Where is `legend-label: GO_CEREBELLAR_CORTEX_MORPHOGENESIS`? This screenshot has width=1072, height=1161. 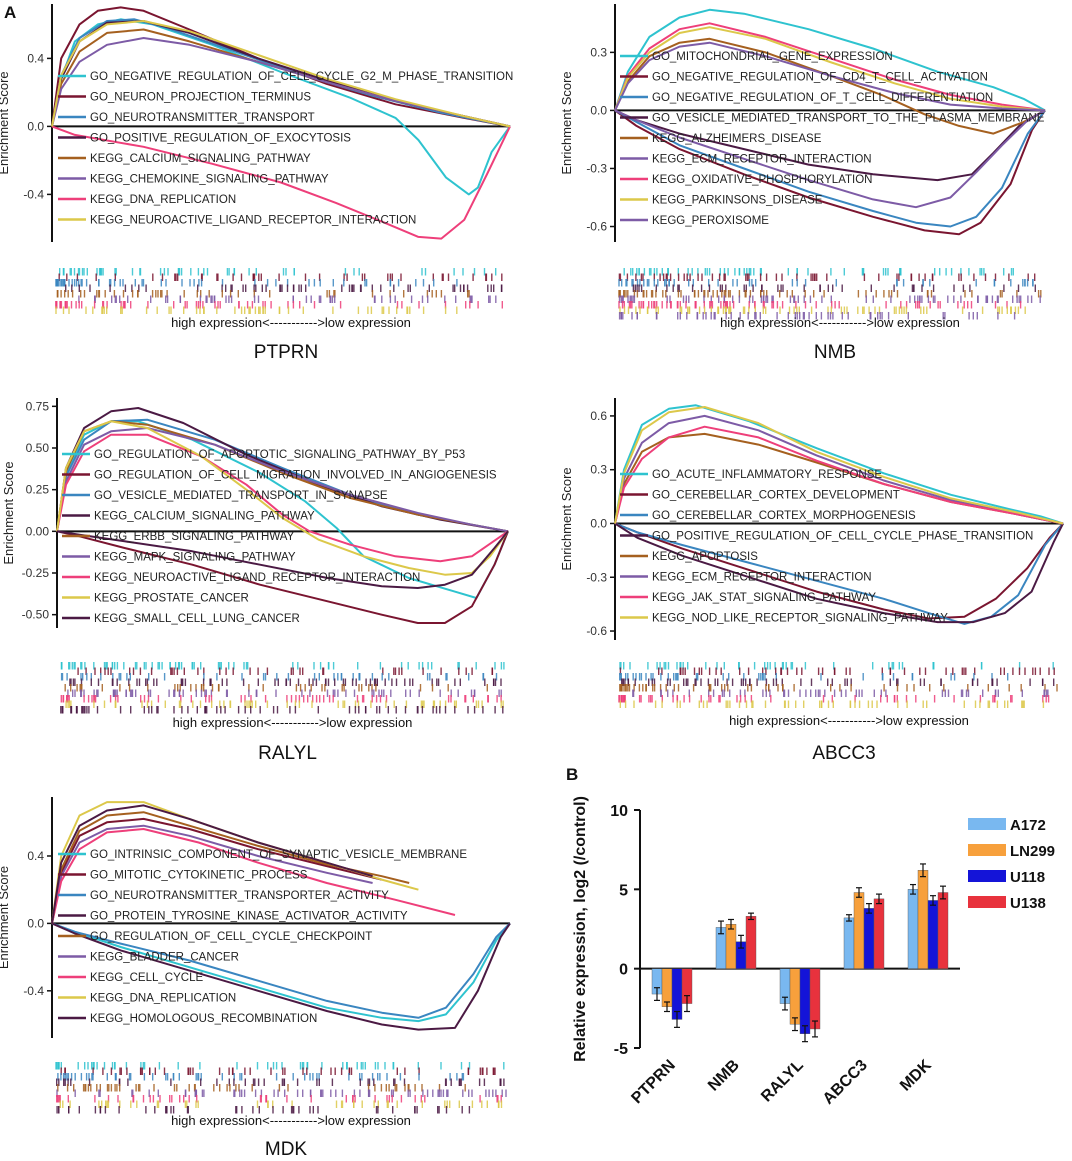
legend-label: GO_CEREBELLAR_CORTEX_MORPHOGENESIS is located at coordinates (784, 516).